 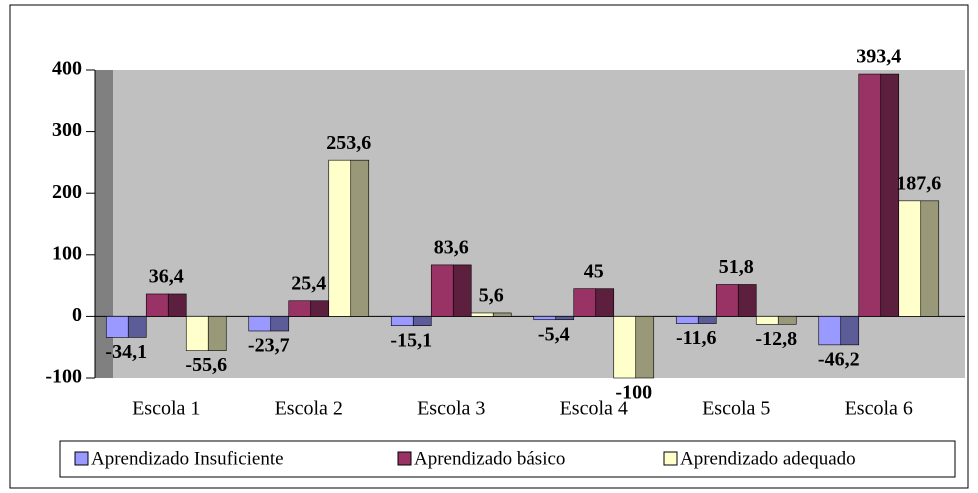 I want to click on value-label: -100, so click(x=633, y=393).